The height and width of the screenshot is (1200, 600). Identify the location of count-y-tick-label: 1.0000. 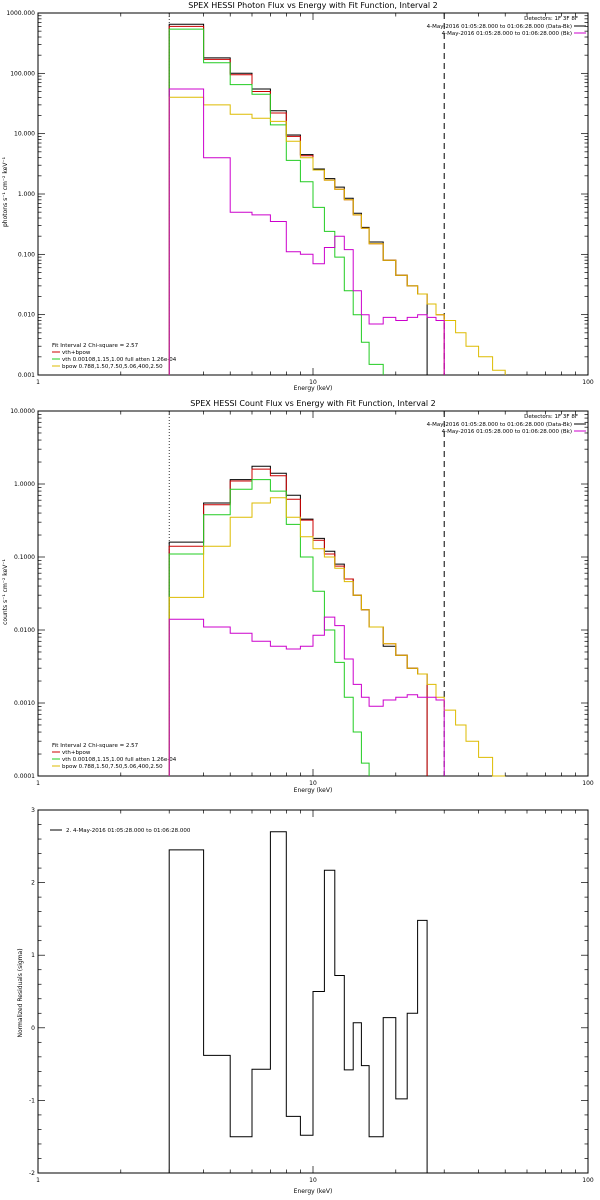
(24, 484).